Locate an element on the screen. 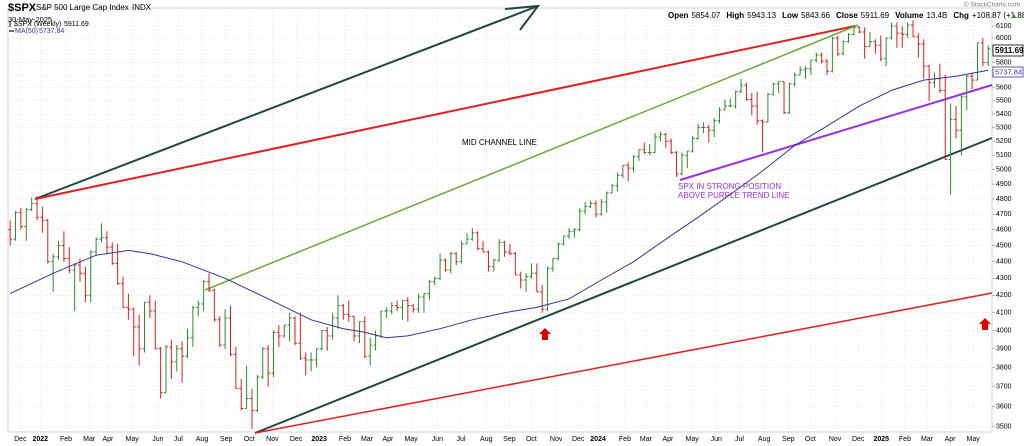 The height and width of the screenshot is (446, 1024). quote-value: 5854.07 is located at coordinates (705, 15).